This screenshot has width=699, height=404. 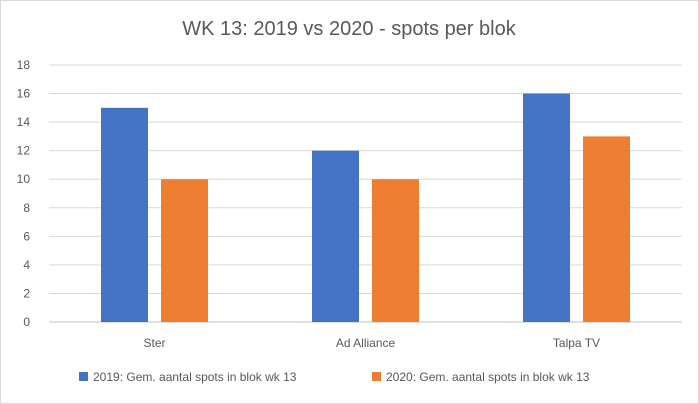 What do you see at coordinates (26, 293) in the screenshot?
I see `y-tick-label: 2` at bounding box center [26, 293].